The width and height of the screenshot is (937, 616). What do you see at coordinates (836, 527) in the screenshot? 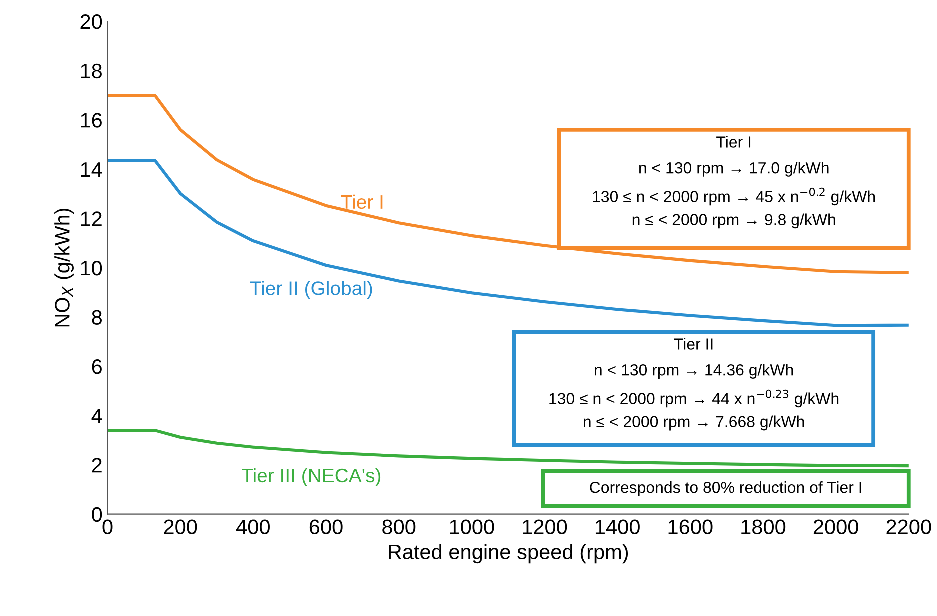
I see `x-tick-label: 2000` at bounding box center [836, 527].